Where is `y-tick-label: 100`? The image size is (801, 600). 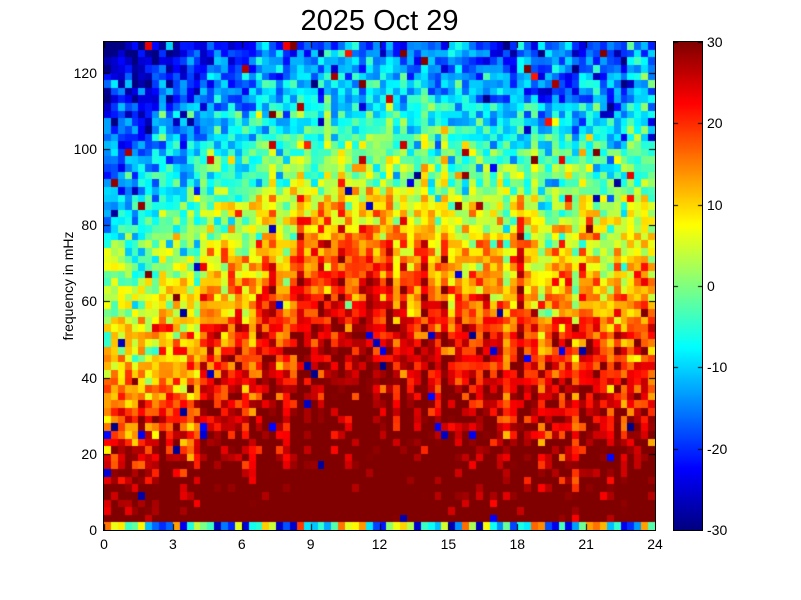 y-tick-label: 100 is located at coordinates (85, 148).